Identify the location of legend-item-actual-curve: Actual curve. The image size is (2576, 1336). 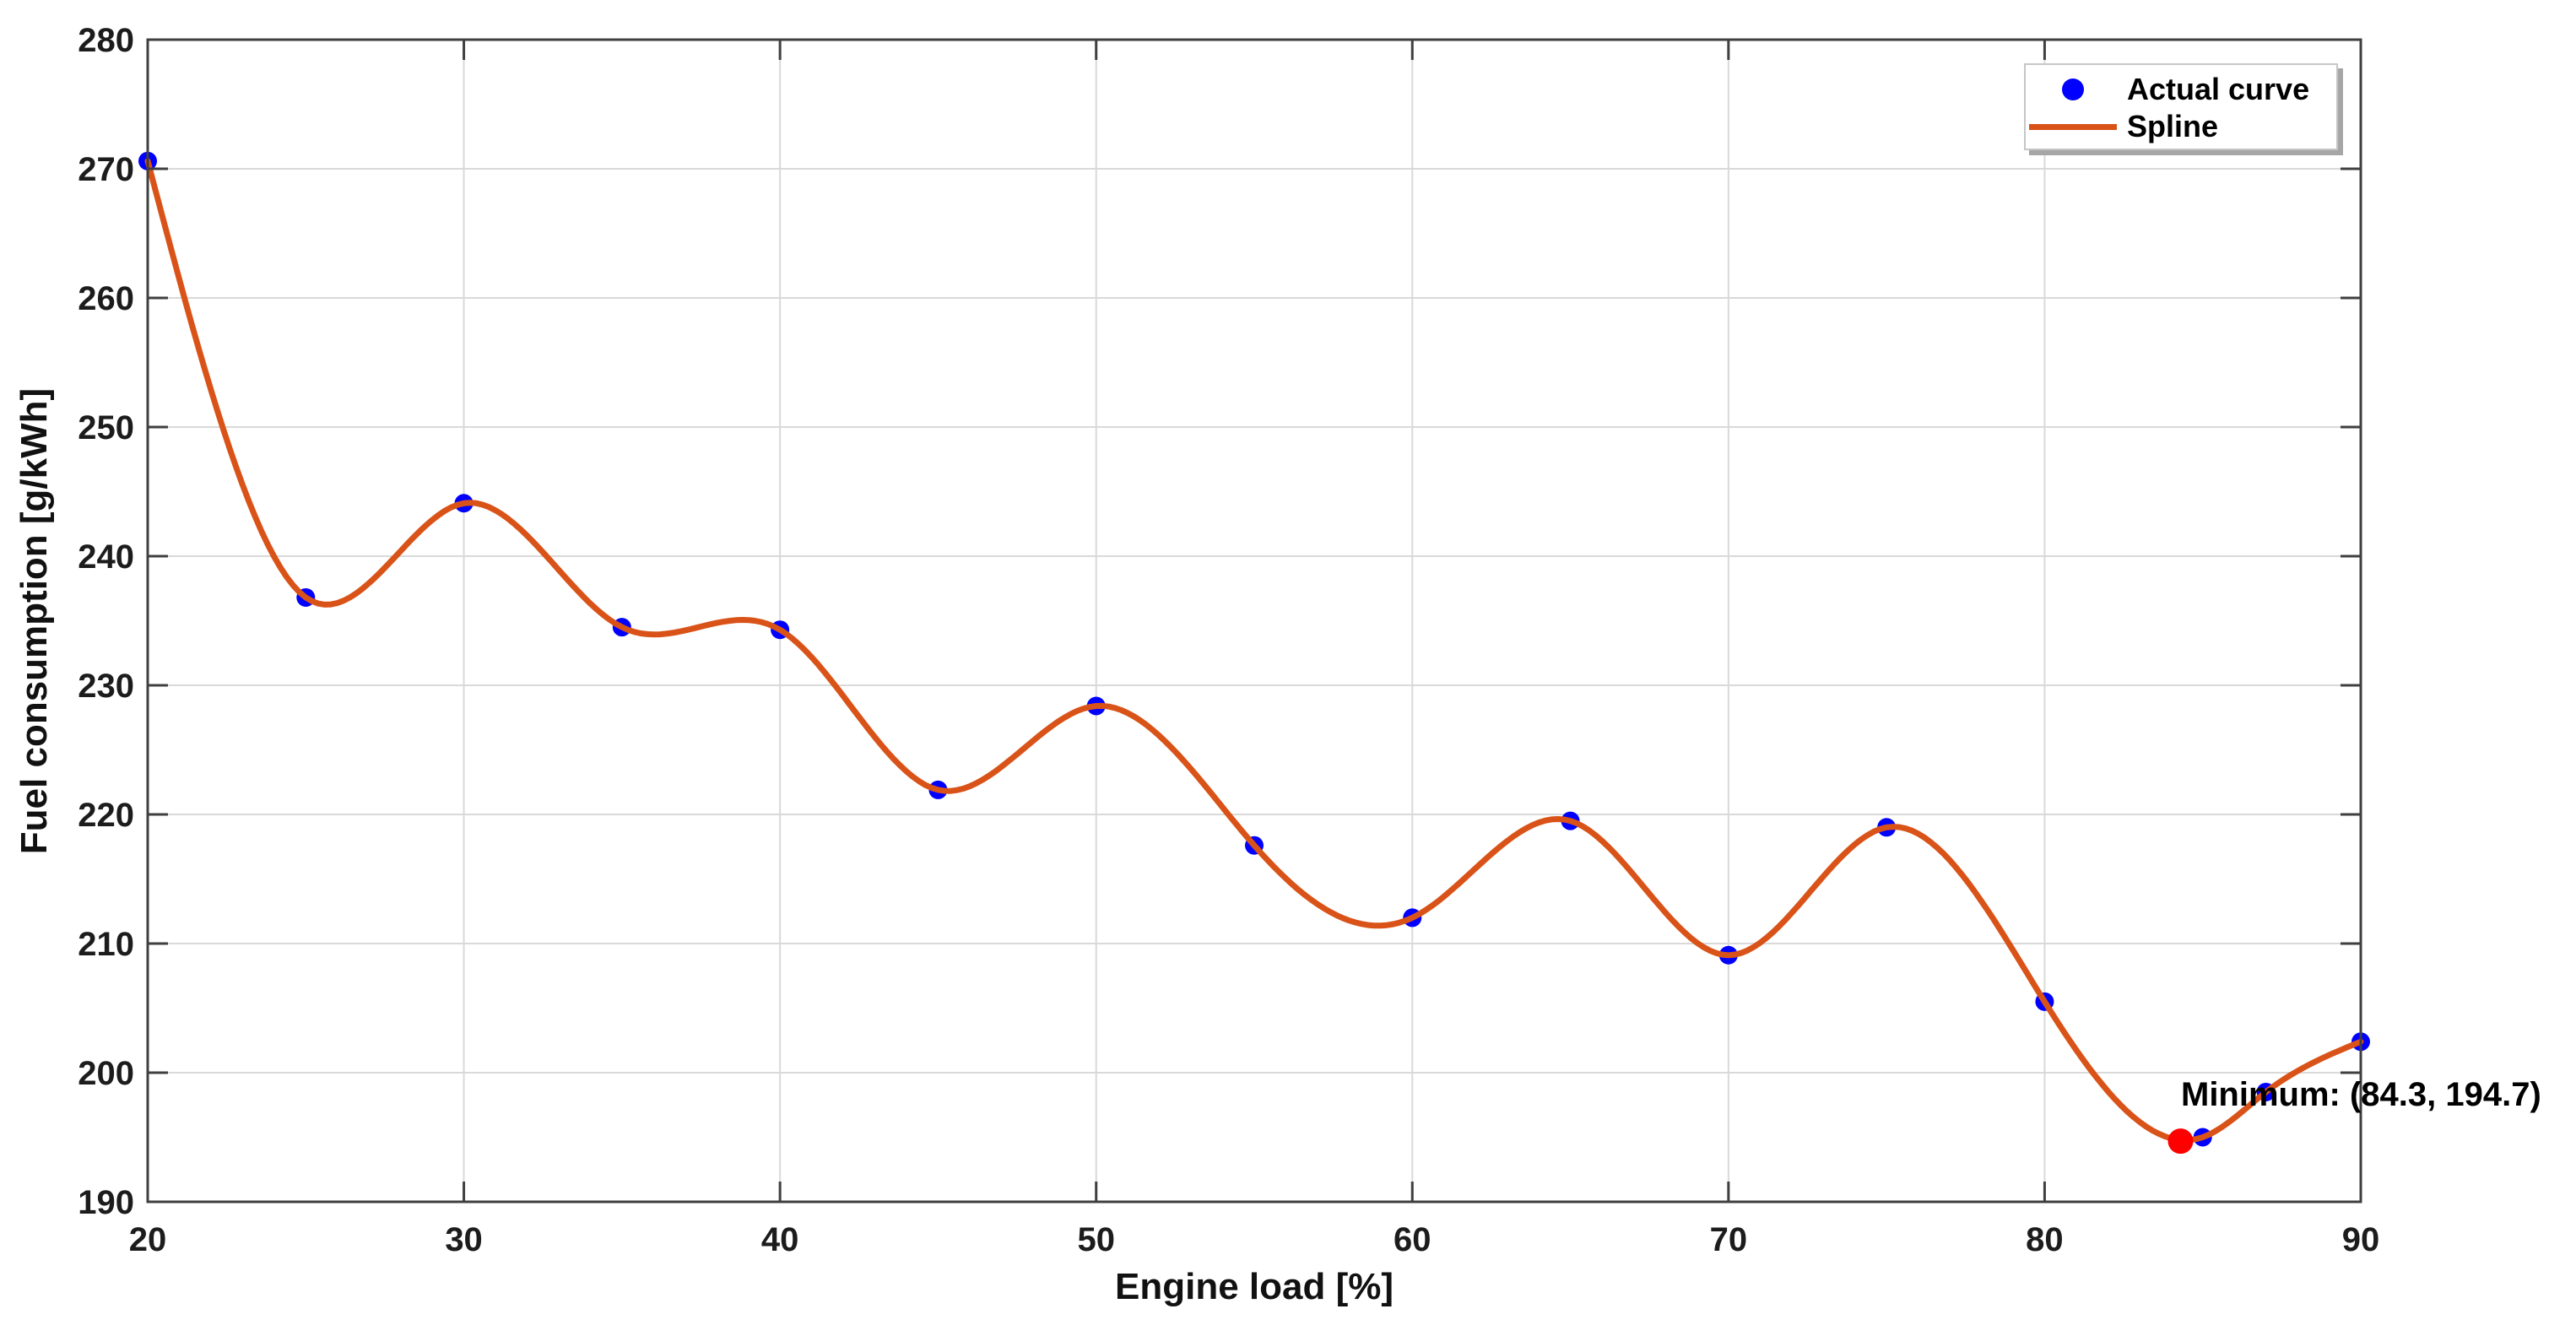
(2181, 89).